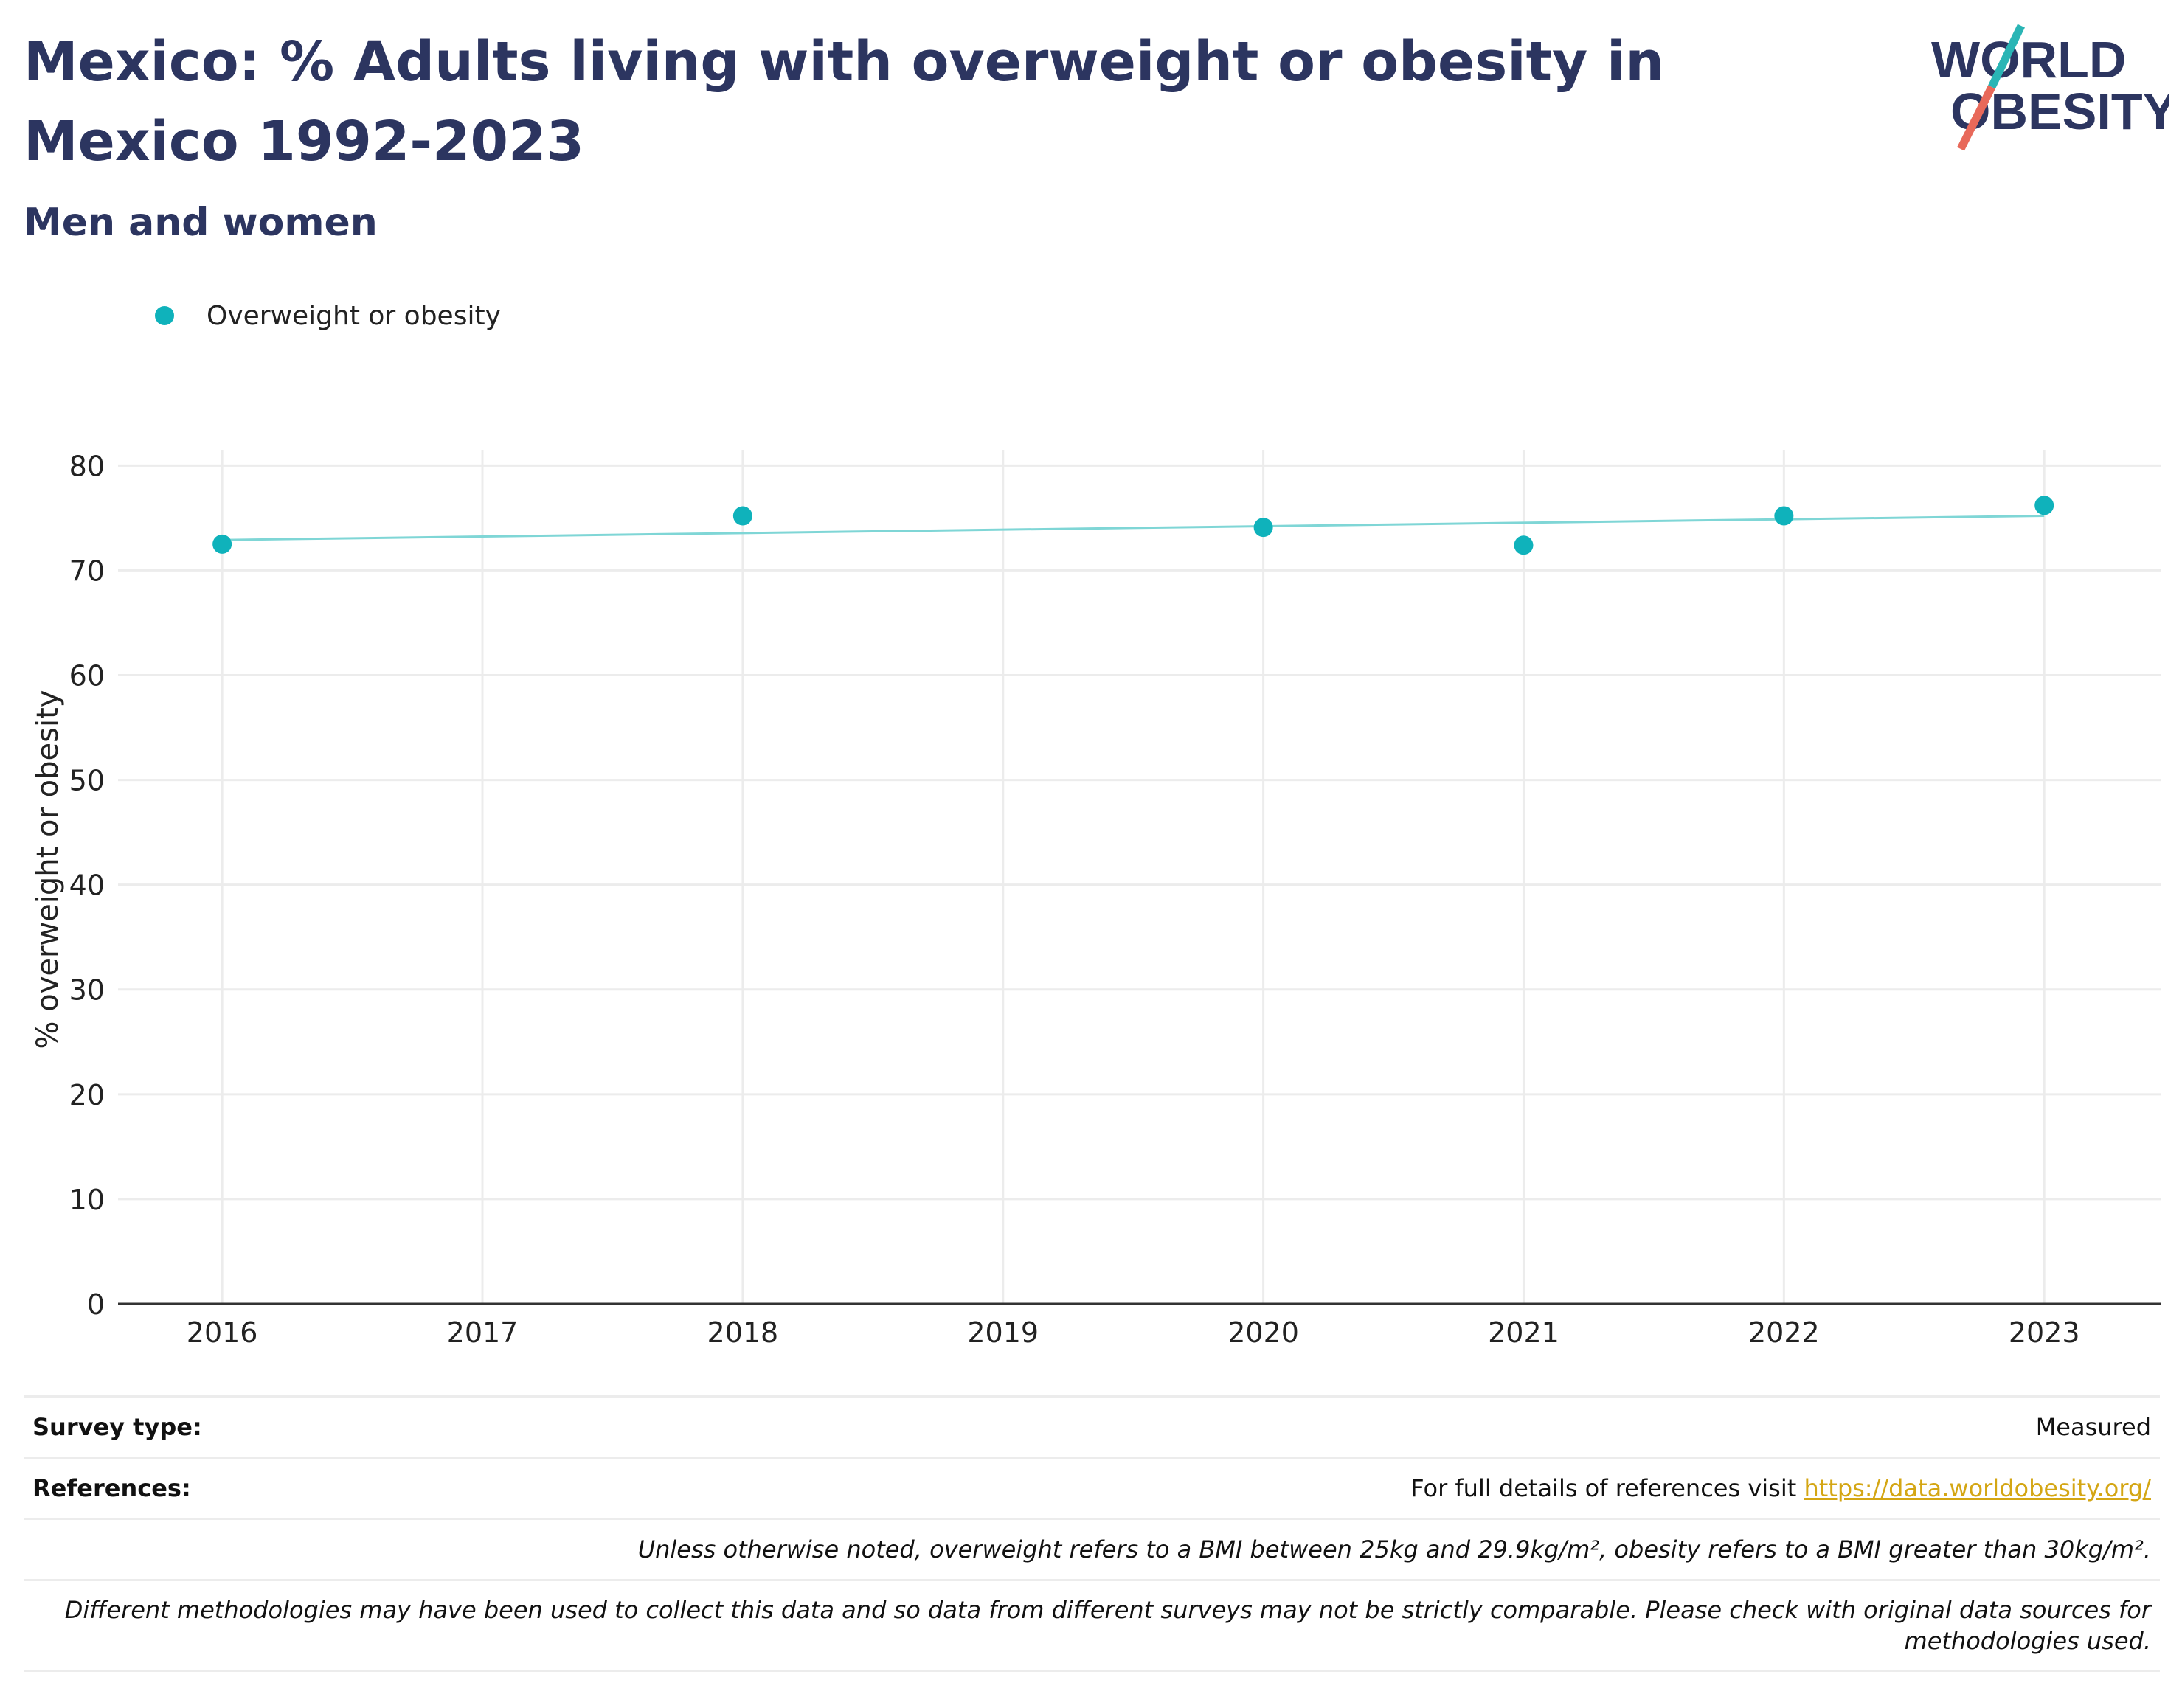 This screenshot has height=1708, width=2182. What do you see at coordinates (87, 990) in the screenshot?
I see `y-tick-label: 30` at bounding box center [87, 990].